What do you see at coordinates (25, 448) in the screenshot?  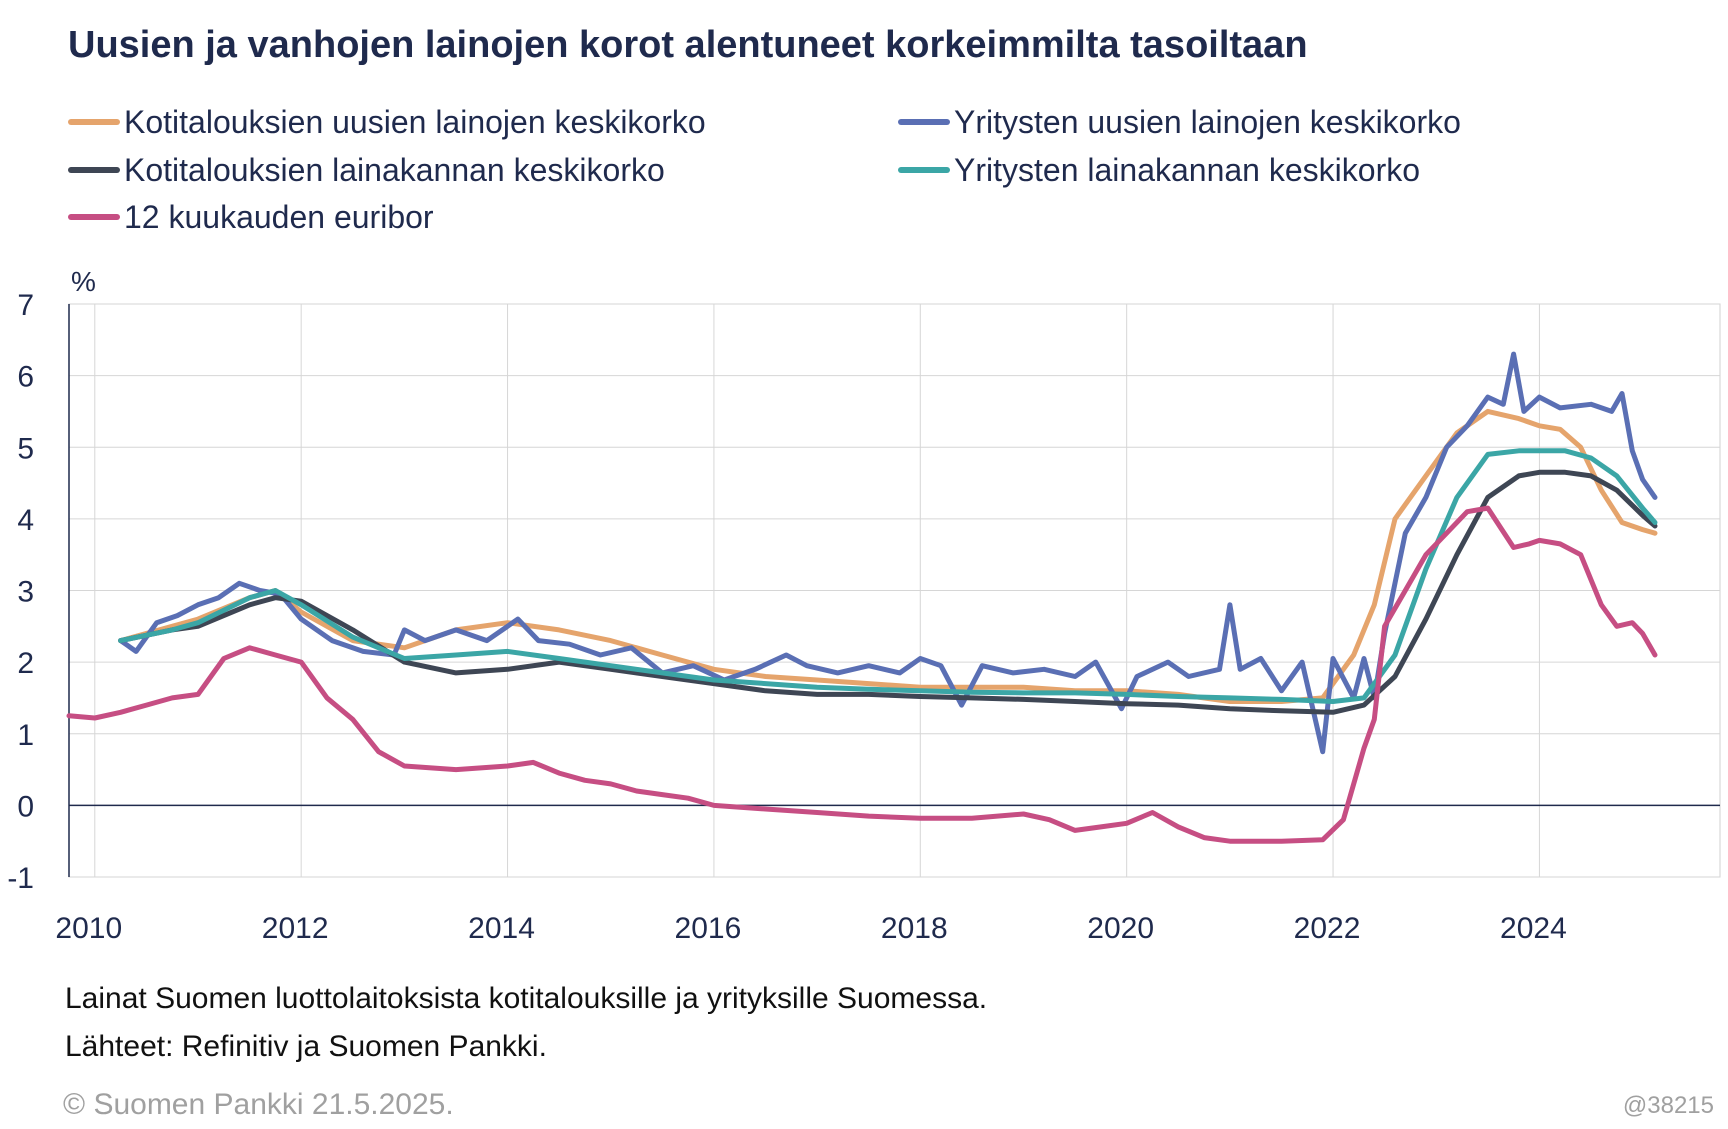 I see `y-tick-label: 5` at bounding box center [25, 448].